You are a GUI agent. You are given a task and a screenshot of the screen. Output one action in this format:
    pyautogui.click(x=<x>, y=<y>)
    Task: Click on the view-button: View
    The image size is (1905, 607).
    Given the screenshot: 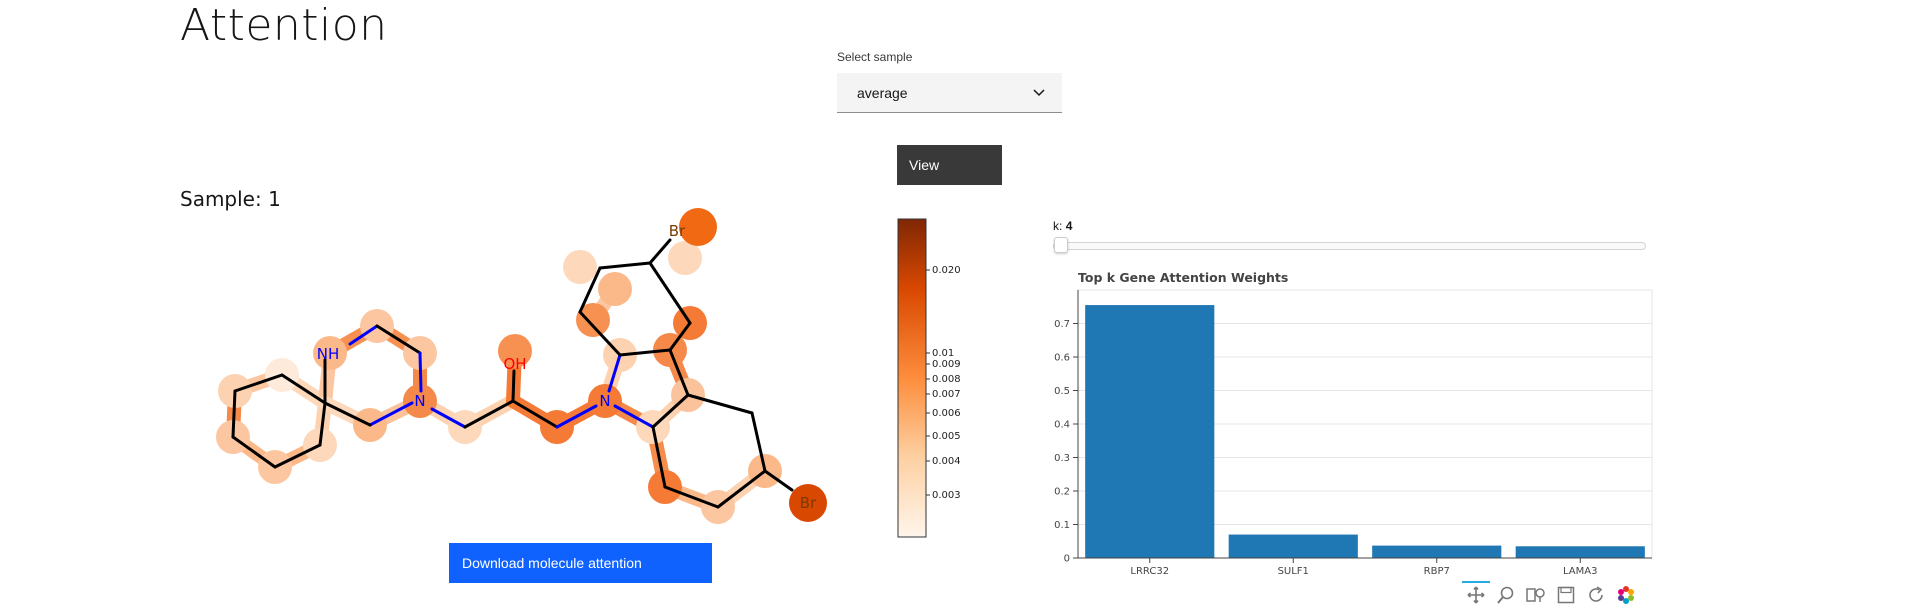 What is the action you would take?
    pyautogui.click(x=949, y=165)
    